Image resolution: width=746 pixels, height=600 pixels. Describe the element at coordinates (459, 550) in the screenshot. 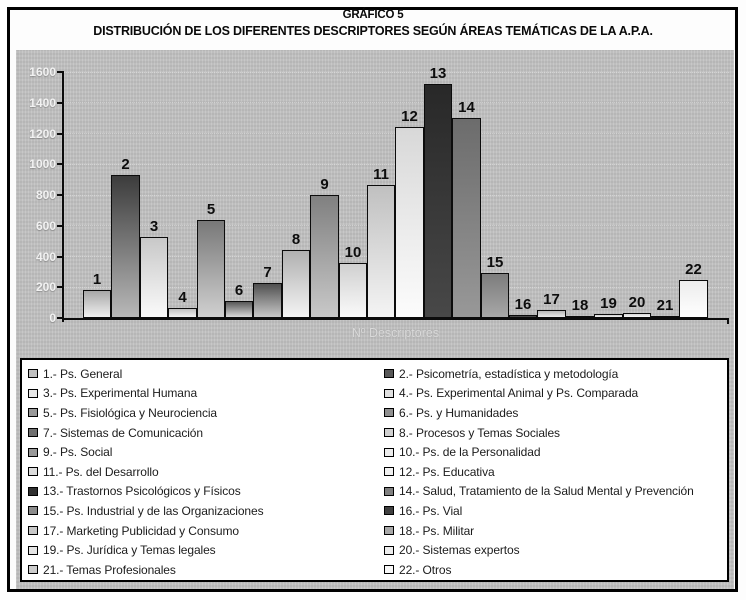

I see `legend-label-20: 20.- Sistemas expertos` at that location.